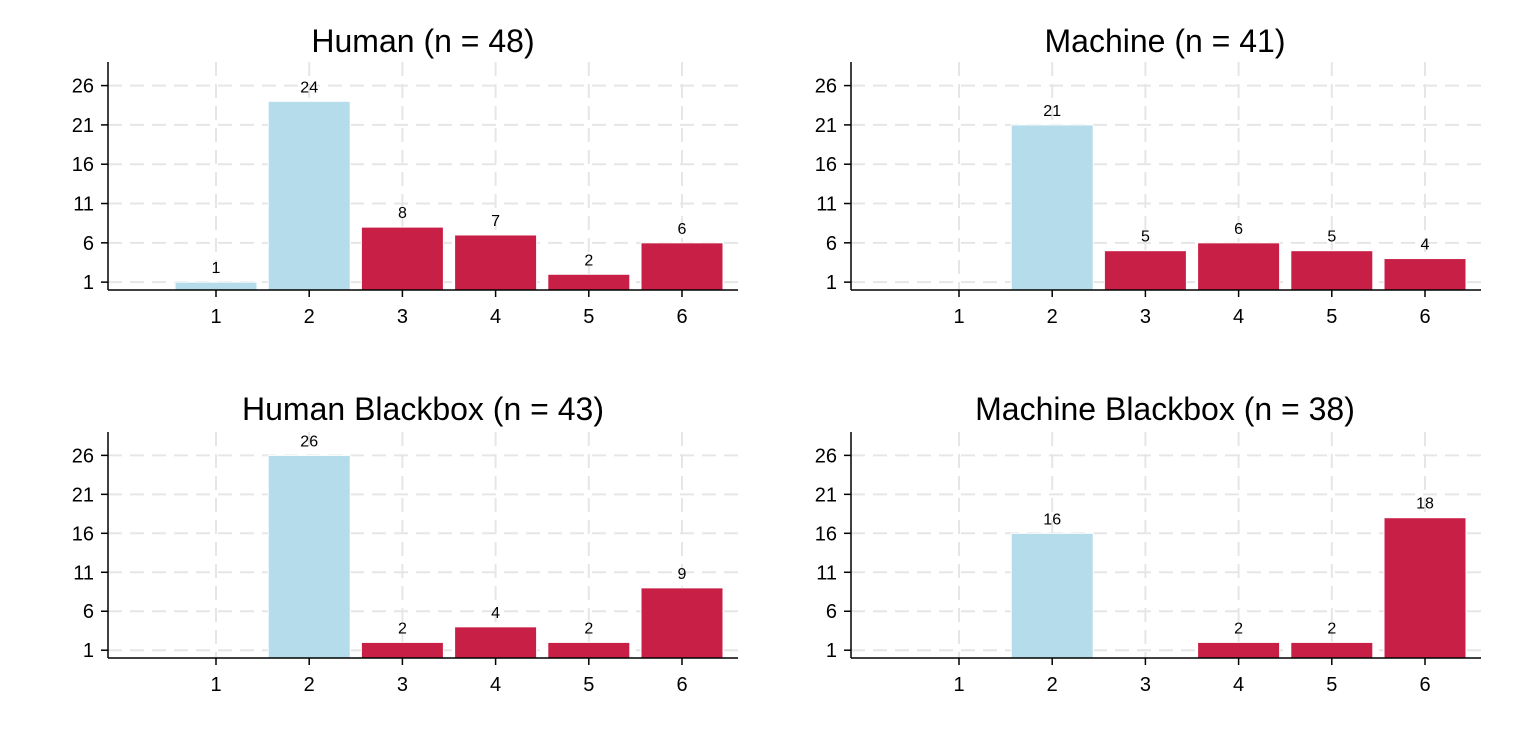  What do you see at coordinates (402, 213) in the screenshot?
I see `data-label: 8` at bounding box center [402, 213].